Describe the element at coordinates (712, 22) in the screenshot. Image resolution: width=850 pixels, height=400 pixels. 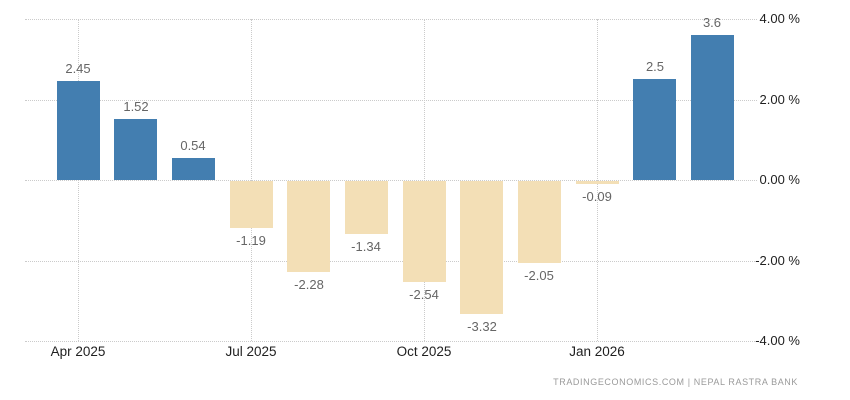
I see `bar-value-label: 3.6` at that location.